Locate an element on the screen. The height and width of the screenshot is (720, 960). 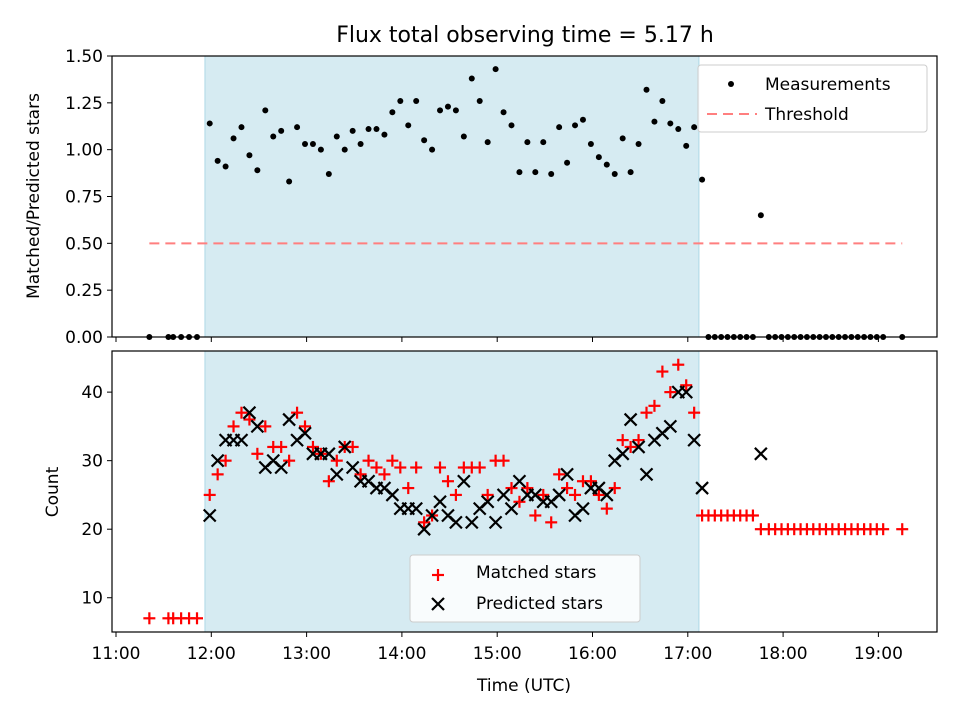
top-y-tick-label: 0.00 is located at coordinates (84, 338).